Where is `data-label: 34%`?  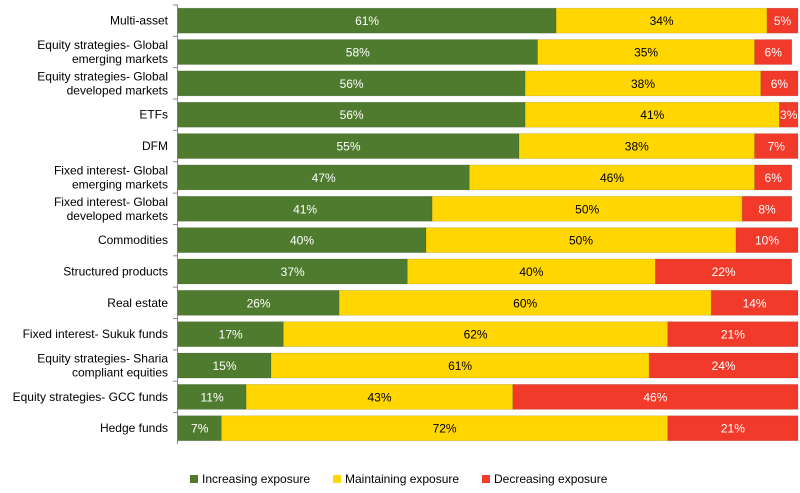
data-label: 34% is located at coordinates (662, 21).